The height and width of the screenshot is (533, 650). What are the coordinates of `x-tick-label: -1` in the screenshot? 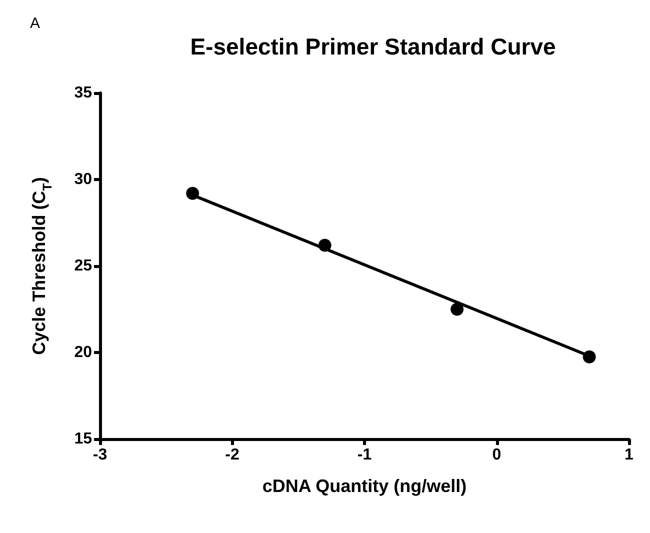 It's located at (364, 455).